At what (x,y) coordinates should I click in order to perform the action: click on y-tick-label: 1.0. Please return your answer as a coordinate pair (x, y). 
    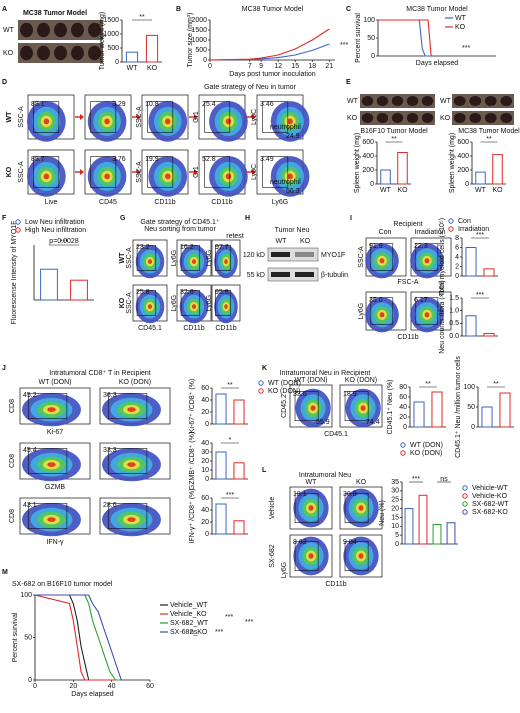
    Looking at the image, I should click on (454, 311).